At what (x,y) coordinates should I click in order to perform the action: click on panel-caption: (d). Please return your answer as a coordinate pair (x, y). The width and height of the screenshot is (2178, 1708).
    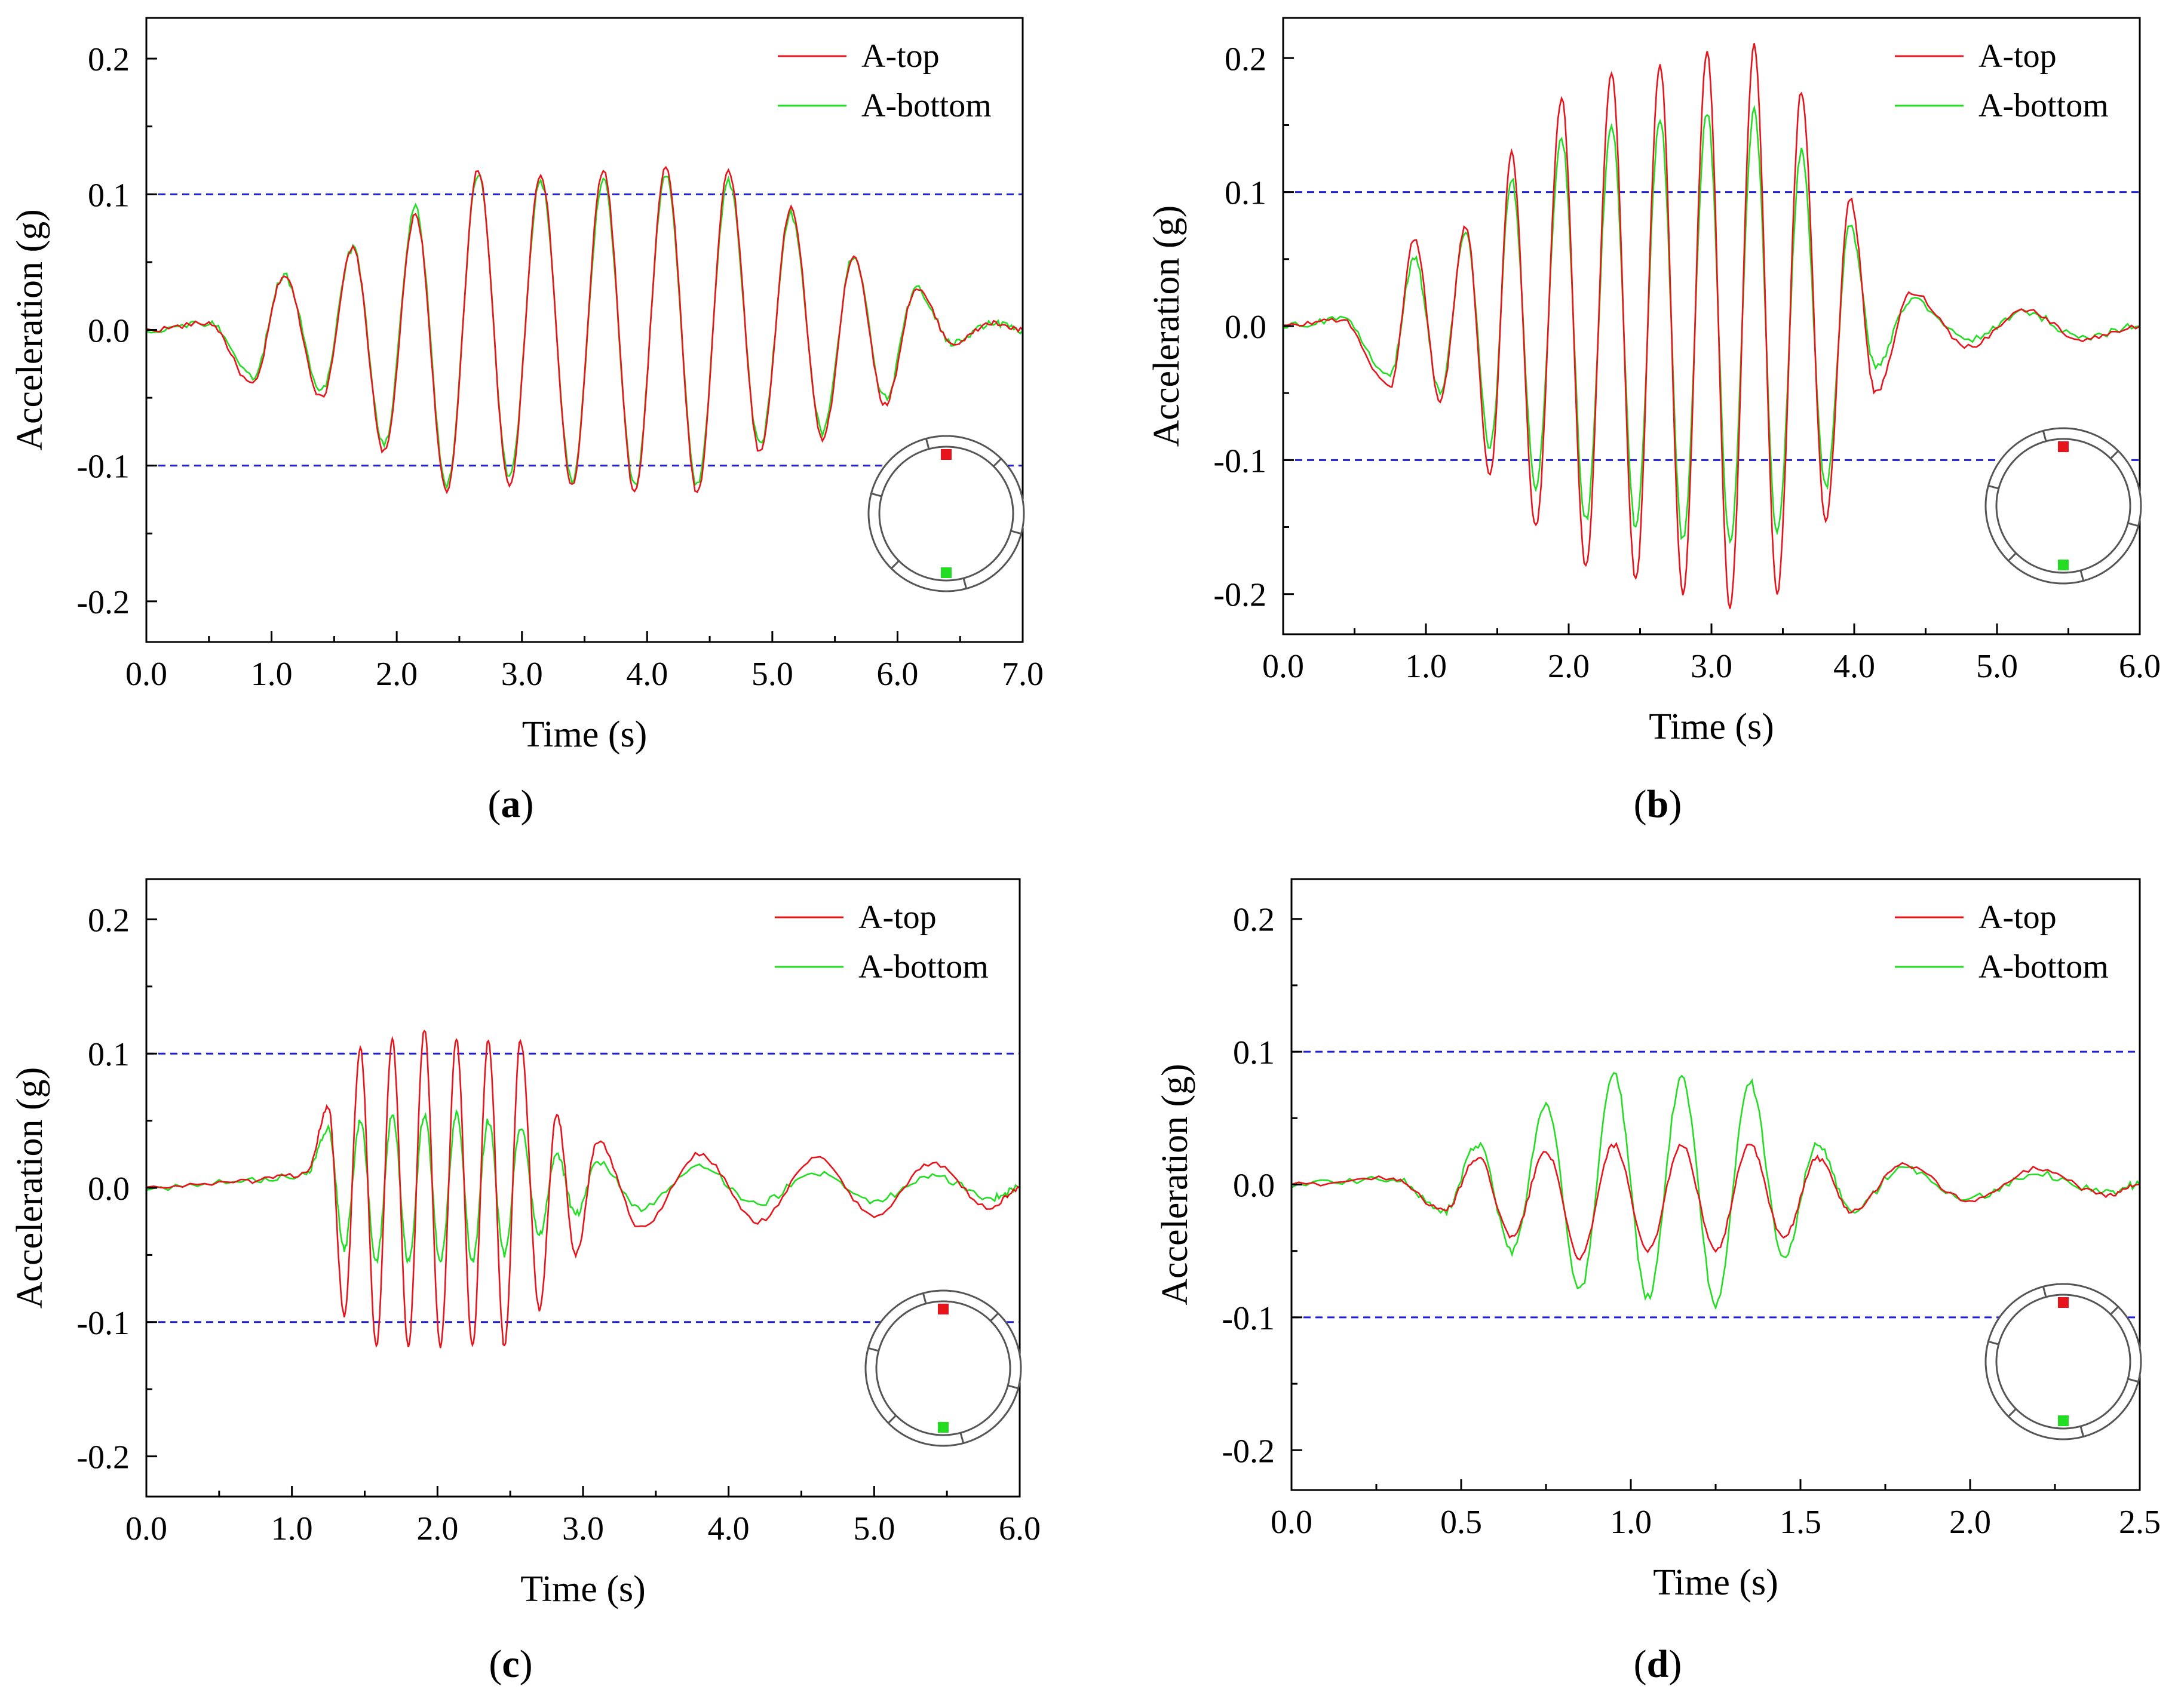
    Looking at the image, I should click on (1658, 1664).